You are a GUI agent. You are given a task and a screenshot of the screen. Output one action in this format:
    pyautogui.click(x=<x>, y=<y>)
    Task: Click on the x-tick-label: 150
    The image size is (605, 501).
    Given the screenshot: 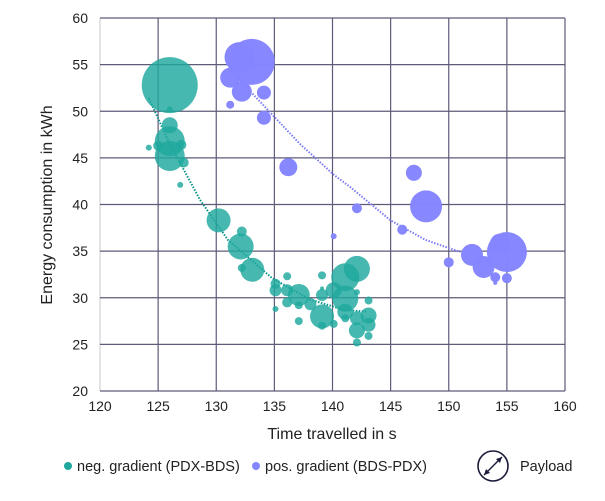 What is the action you would take?
    pyautogui.click(x=449, y=406)
    